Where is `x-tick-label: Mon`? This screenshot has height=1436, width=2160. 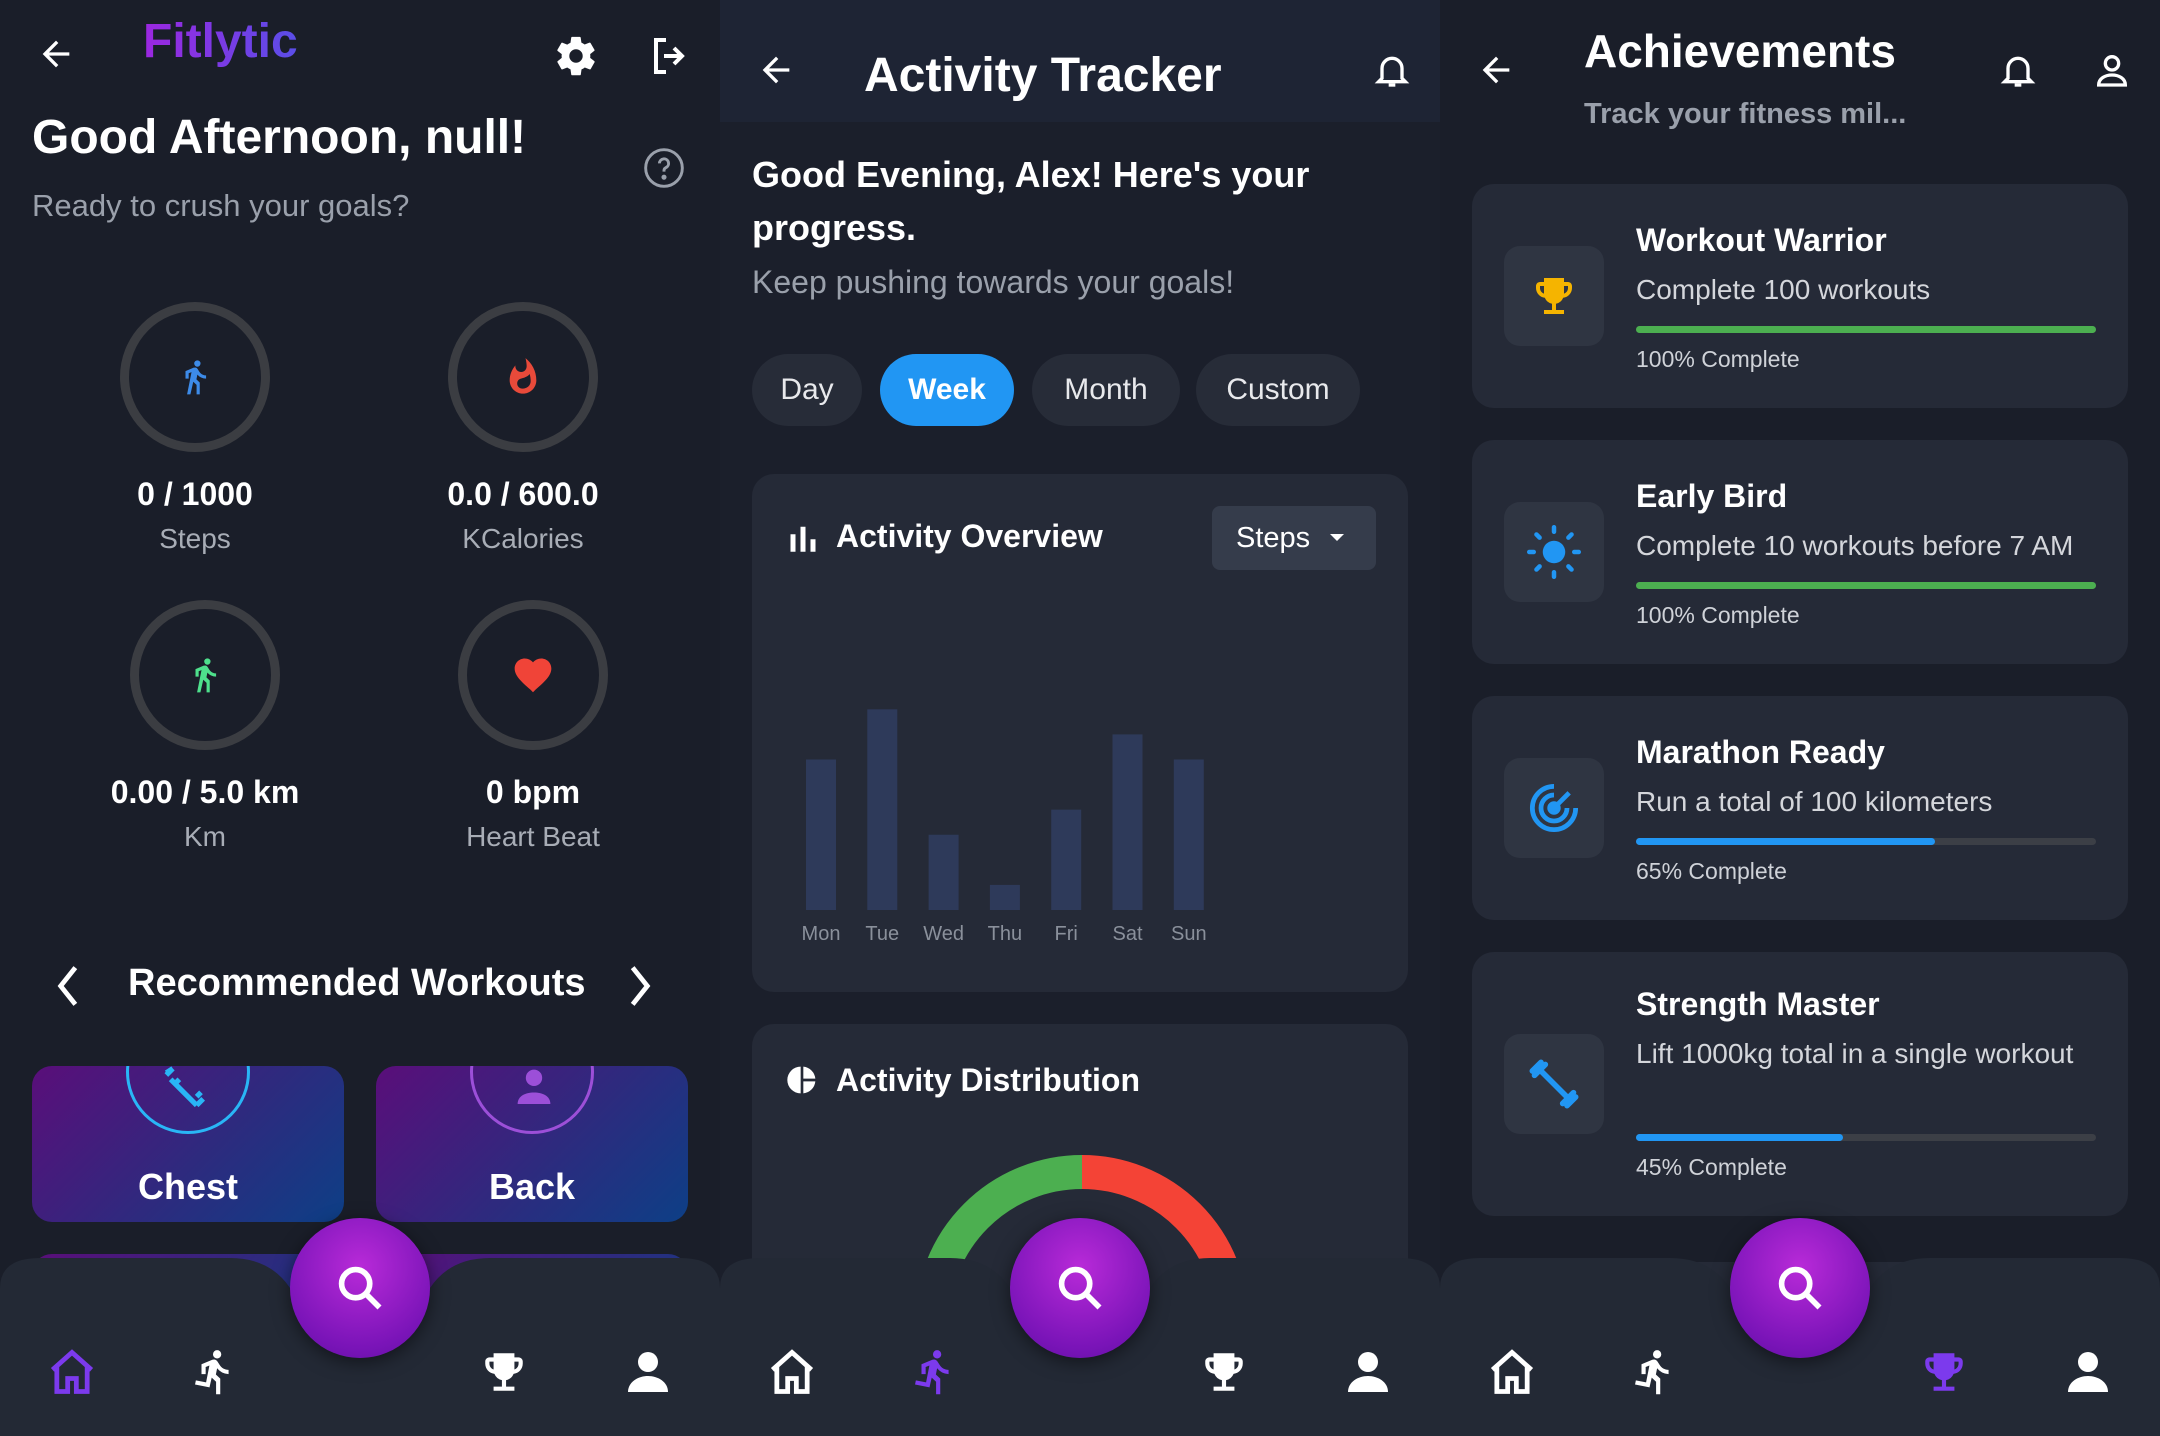 x-tick-label: Mon is located at coordinates (821, 934).